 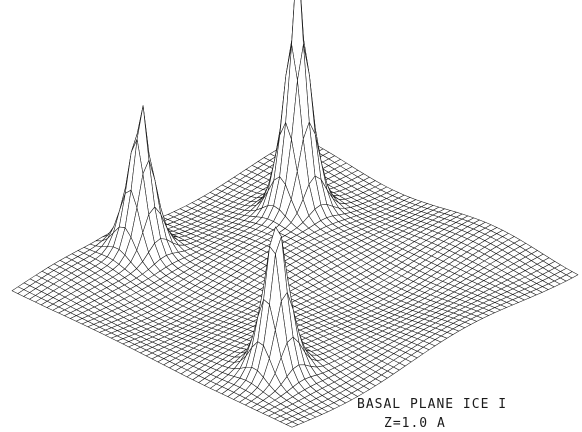 I want to click on mesh-cell, so click(x=292, y=424).